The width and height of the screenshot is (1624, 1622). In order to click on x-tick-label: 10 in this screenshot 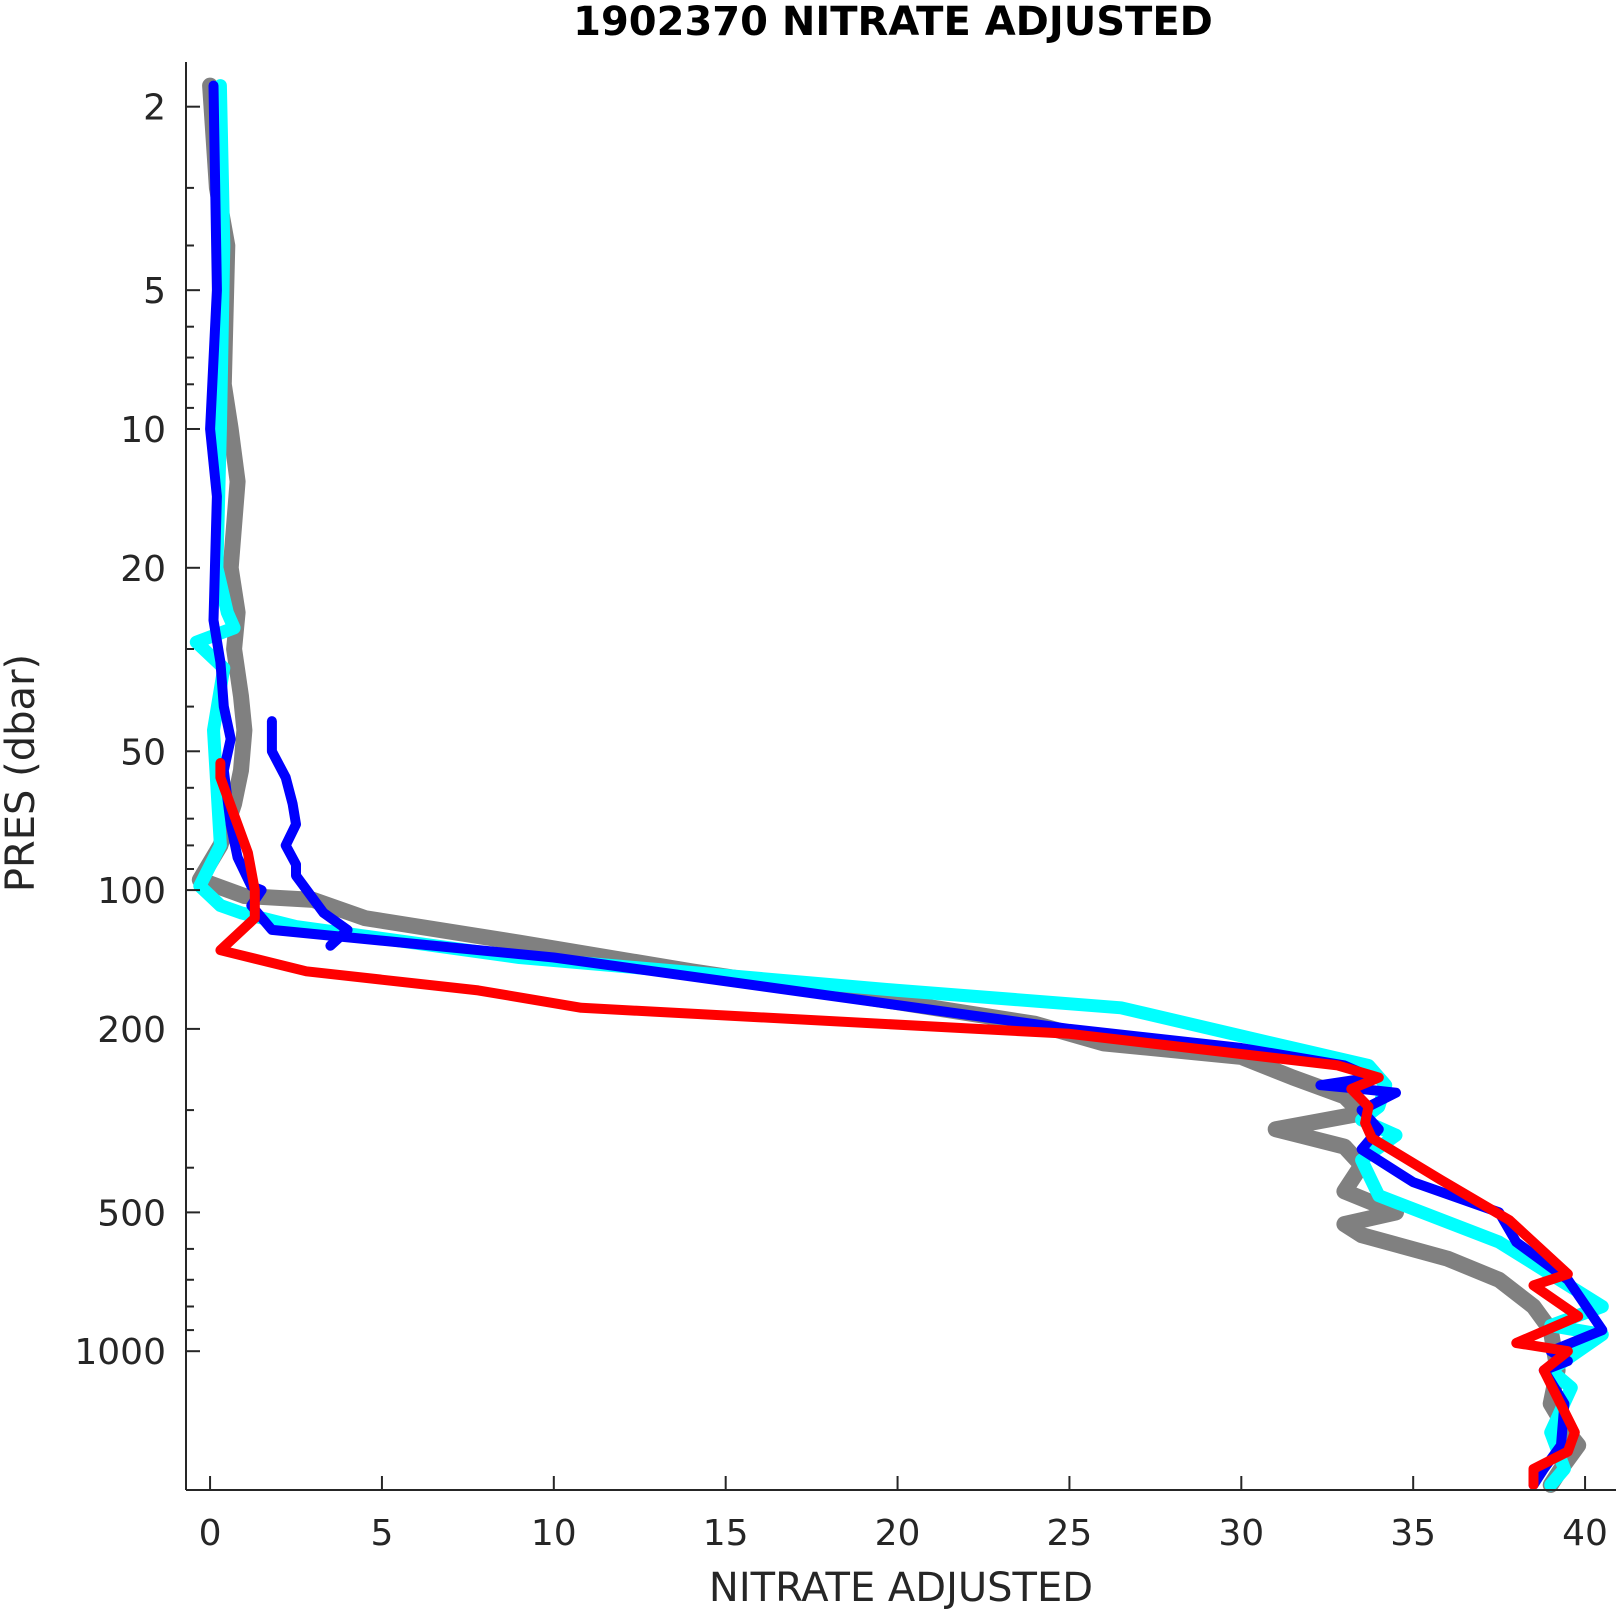, I will do `click(554, 1533)`.